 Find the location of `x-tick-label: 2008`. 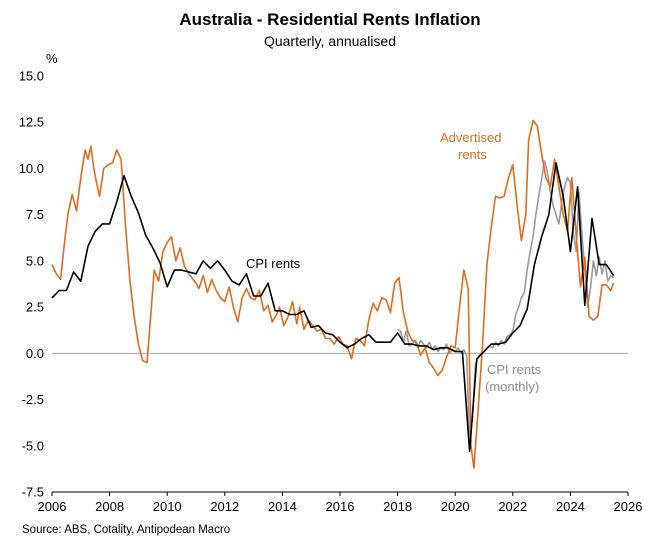

x-tick-label: 2008 is located at coordinates (109, 506).